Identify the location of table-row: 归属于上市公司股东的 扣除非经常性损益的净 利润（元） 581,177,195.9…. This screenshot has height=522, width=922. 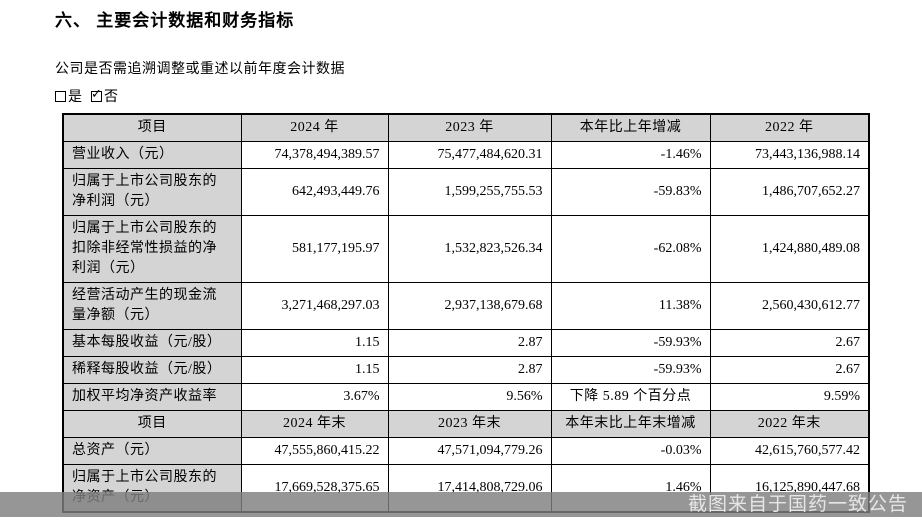
(466, 249).